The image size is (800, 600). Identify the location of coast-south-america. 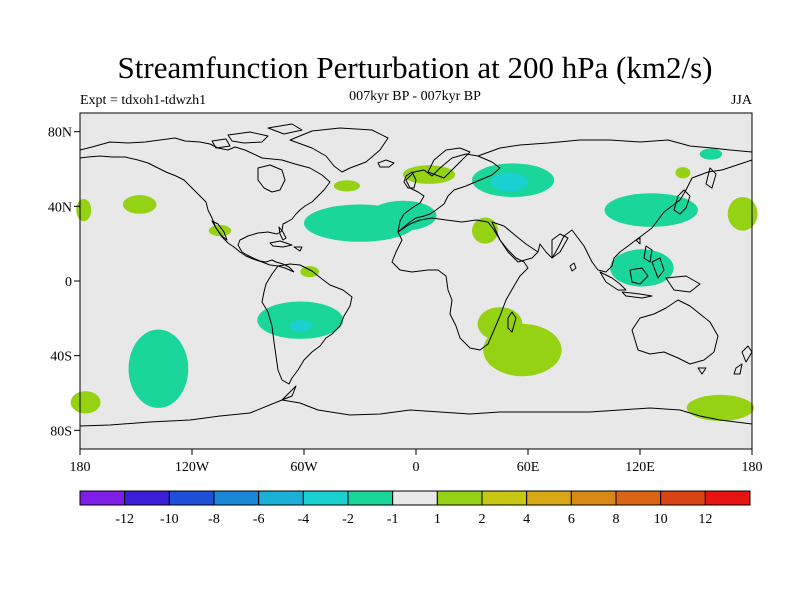
(307, 324).